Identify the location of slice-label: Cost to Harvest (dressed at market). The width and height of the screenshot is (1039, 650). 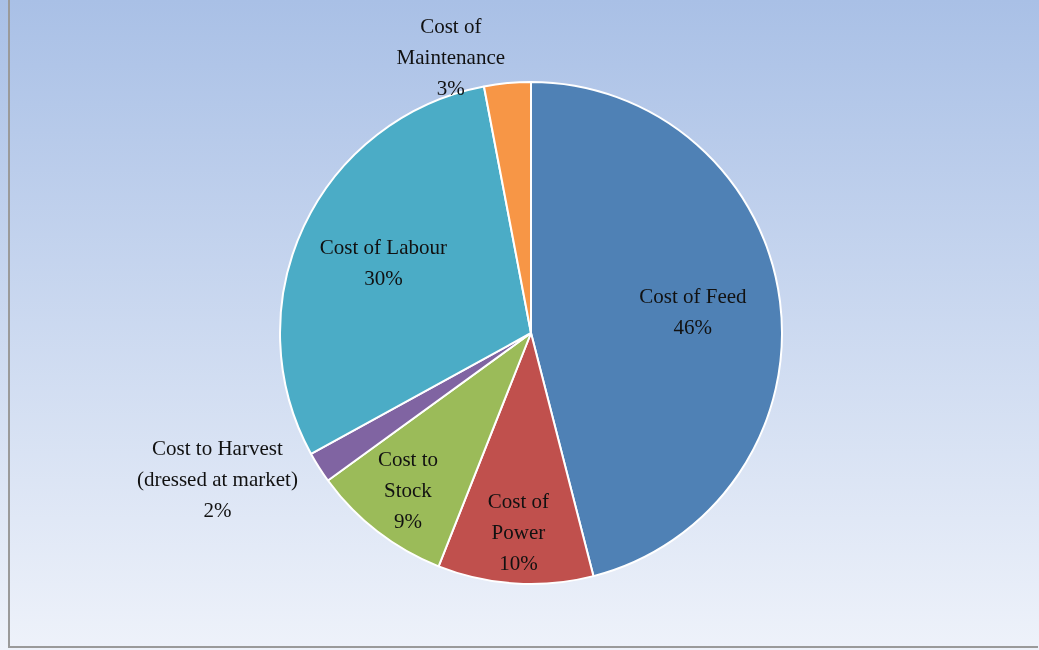
(217, 464).